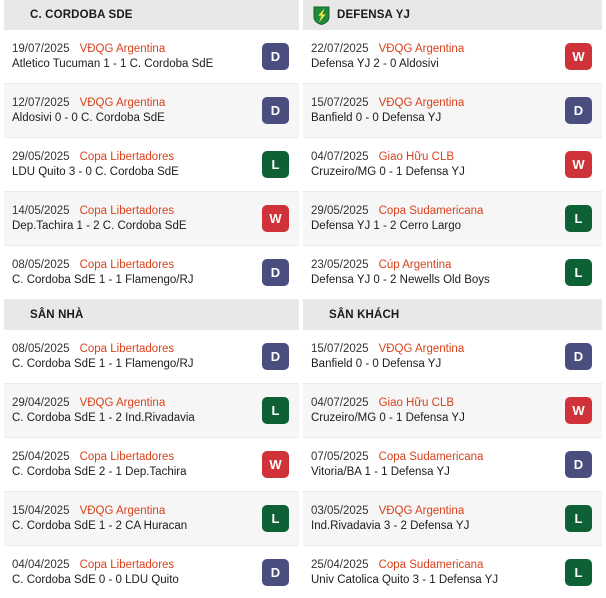 This screenshot has width=606, height=598. What do you see at coordinates (374, 15) in the screenshot?
I see `section-title: DEFENSA YJ` at bounding box center [374, 15].